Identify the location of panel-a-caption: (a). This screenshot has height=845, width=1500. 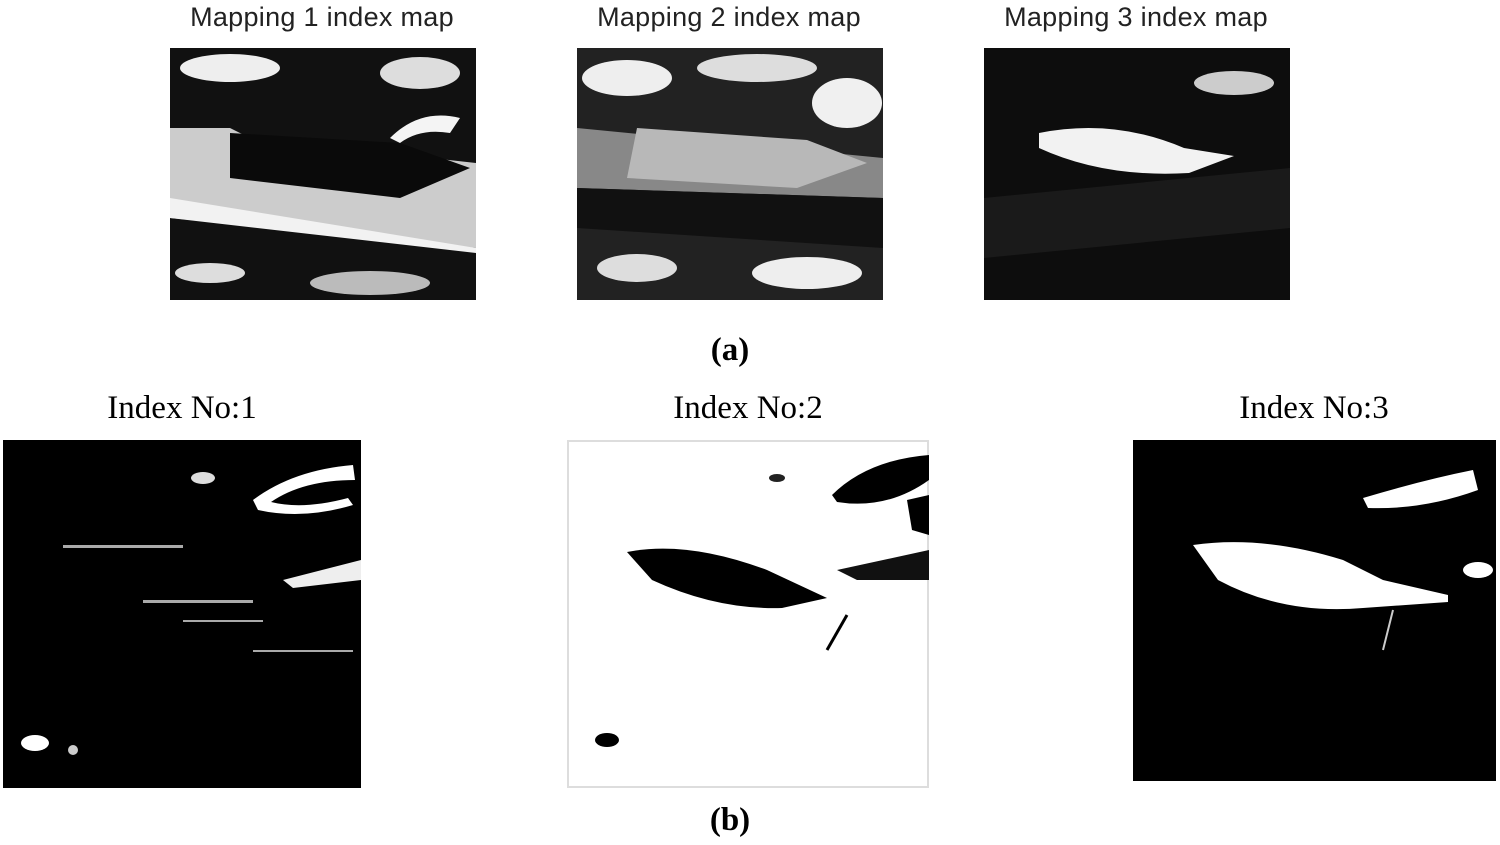
(730, 350).